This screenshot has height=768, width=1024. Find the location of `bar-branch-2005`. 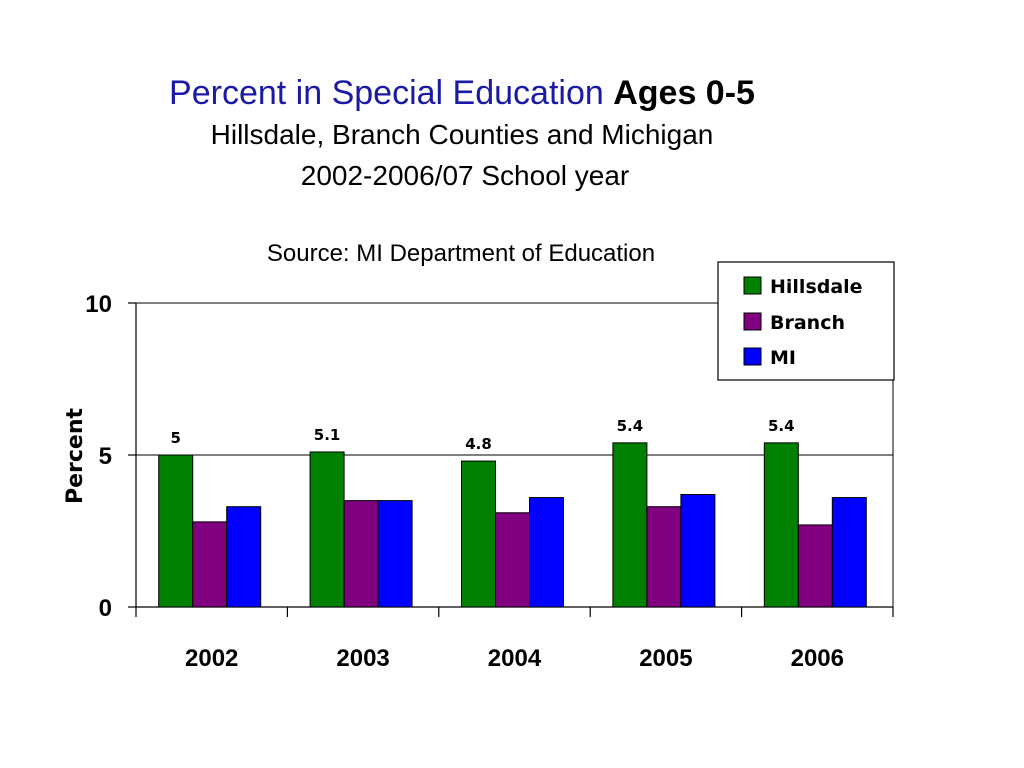

bar-branch-2005 is located at coordinates (664, 557).